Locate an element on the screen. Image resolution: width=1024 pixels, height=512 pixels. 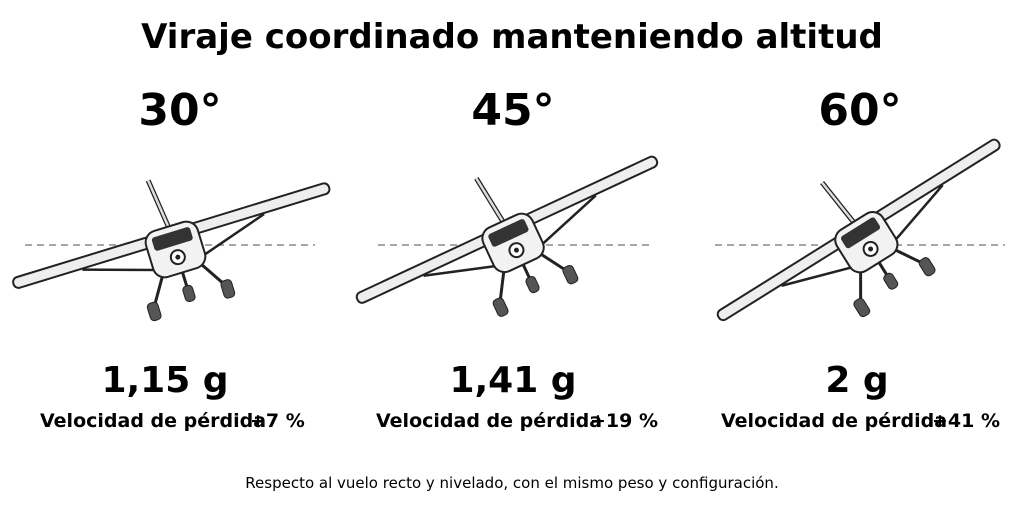
title: Viraje coordinado manteniendo altitud is located at coordinates (512, 37).